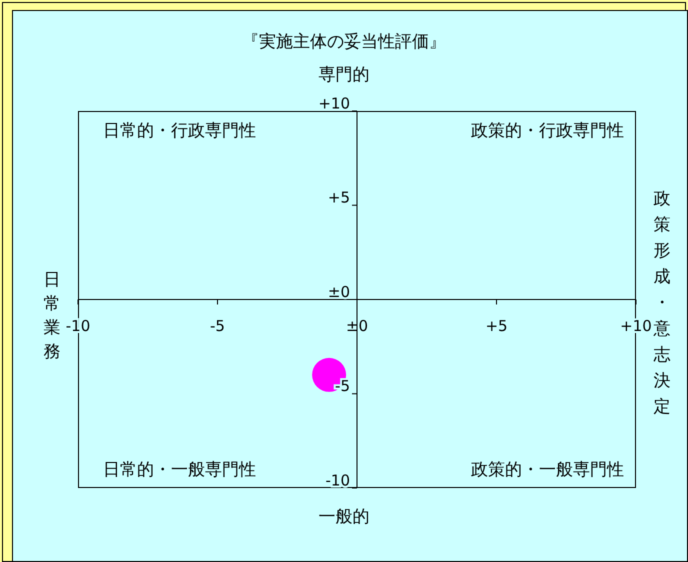 The height and width of the screenshot is (562, 688). What do you see at coordinates (179, 131) in the screenshot?
I see `annotation: 日常的・行政専門性` at bounding box center [179, 131].